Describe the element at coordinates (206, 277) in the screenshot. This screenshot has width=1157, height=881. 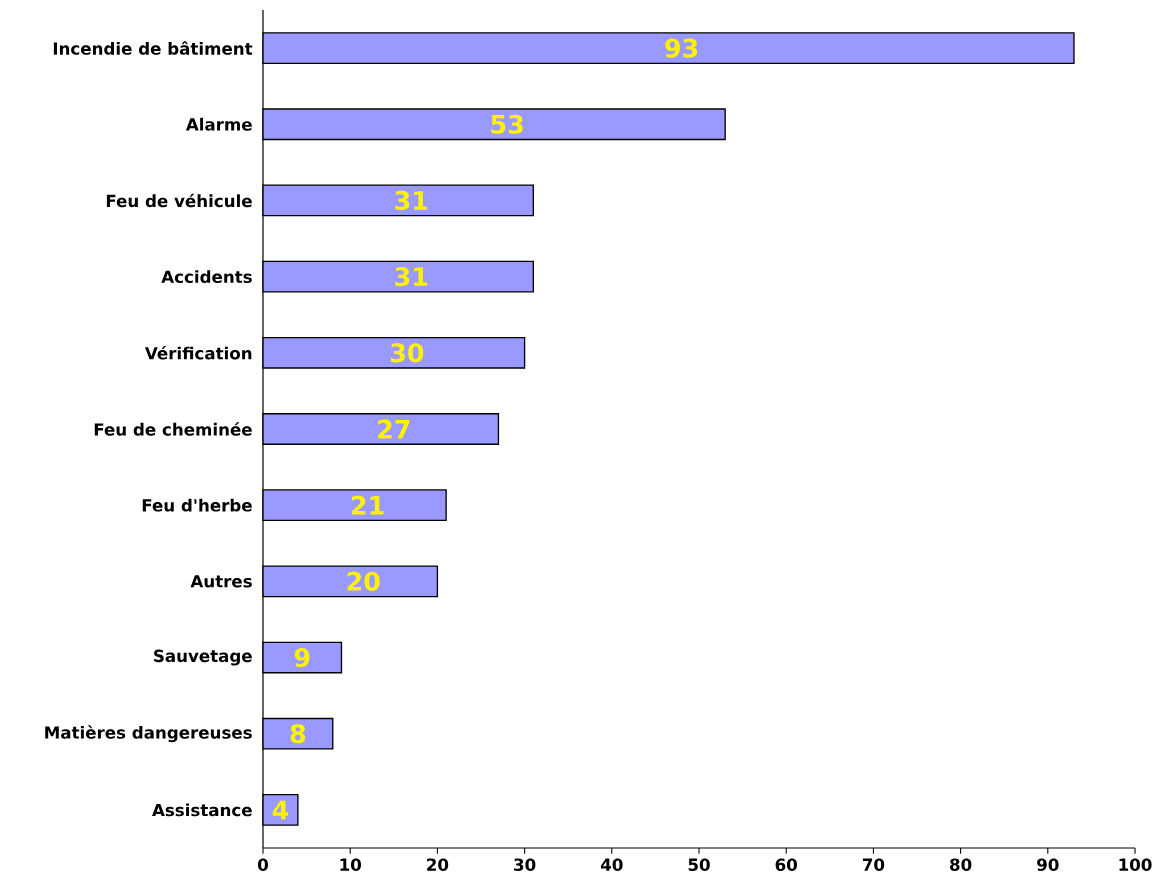
I see `y-tick-label: Accidents` at that location.